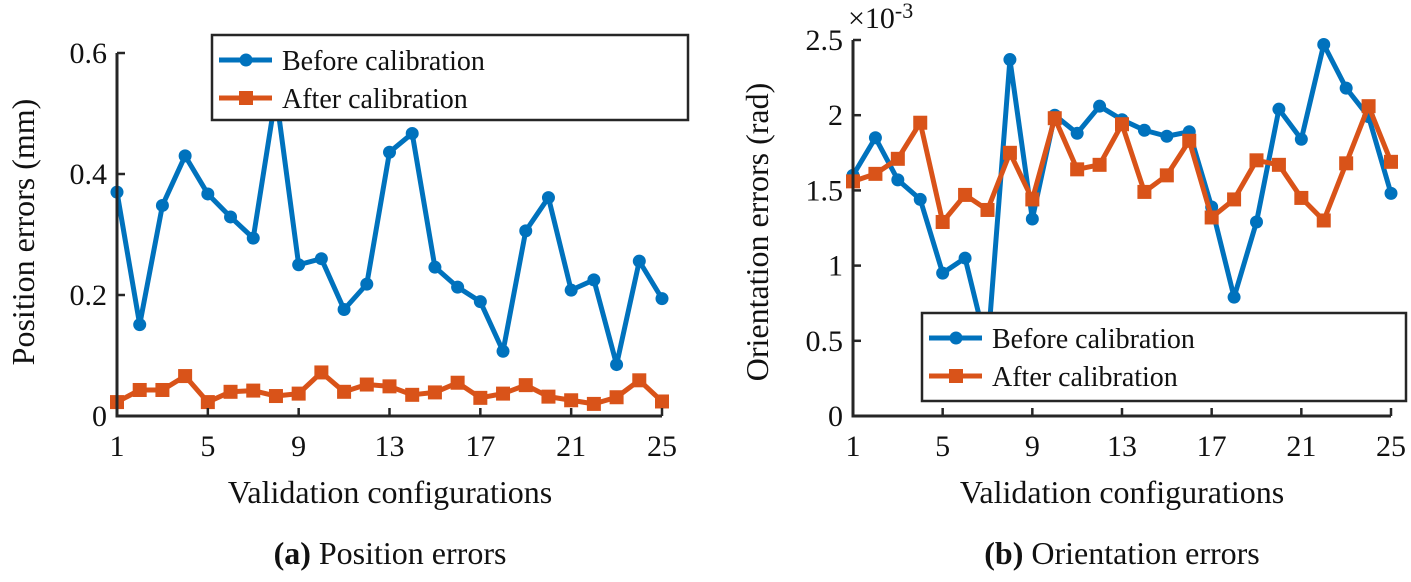 The height and width of the screenshot is (582, 1411). Describe the element at coordinates (1145, 553) in the screenshot. I see `caption-text: Orientation errors` at that location.